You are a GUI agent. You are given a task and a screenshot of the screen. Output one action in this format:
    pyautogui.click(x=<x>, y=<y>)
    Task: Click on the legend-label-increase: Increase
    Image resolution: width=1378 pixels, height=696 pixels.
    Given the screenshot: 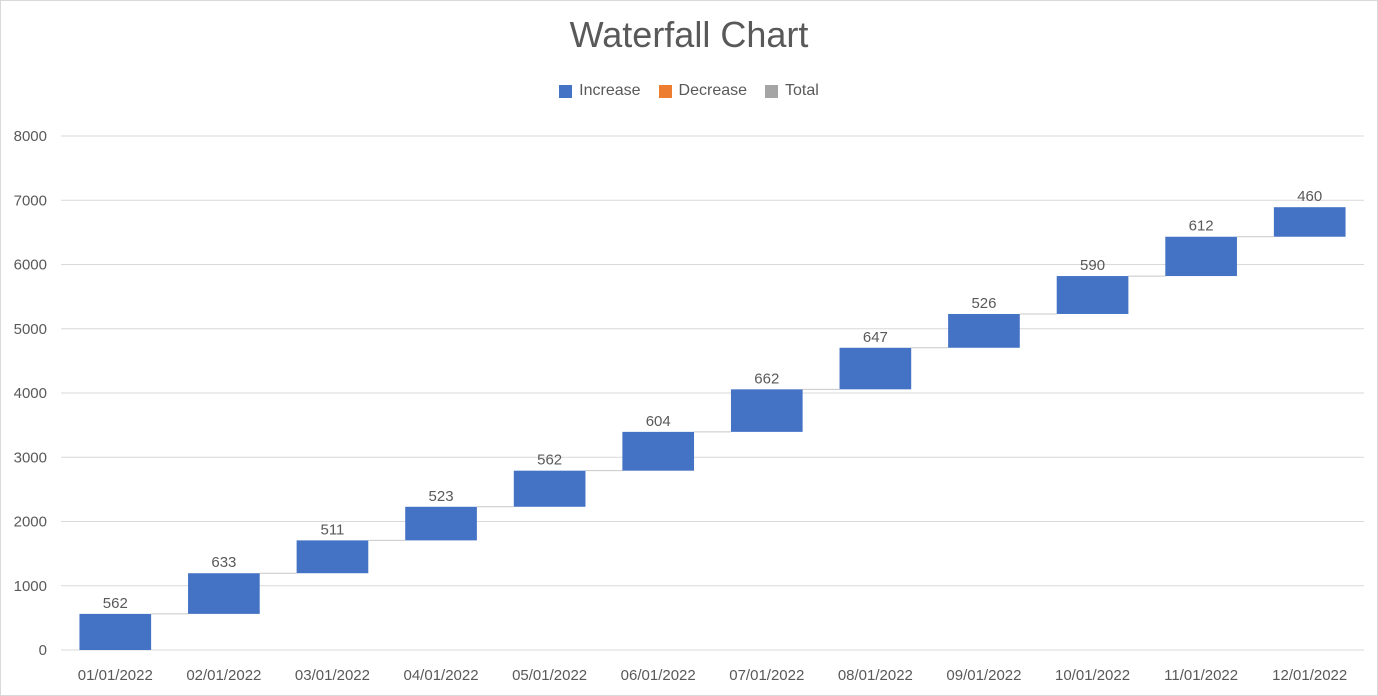 What is the action you would take?
    pyautogui.click(x=610, y=90)
    